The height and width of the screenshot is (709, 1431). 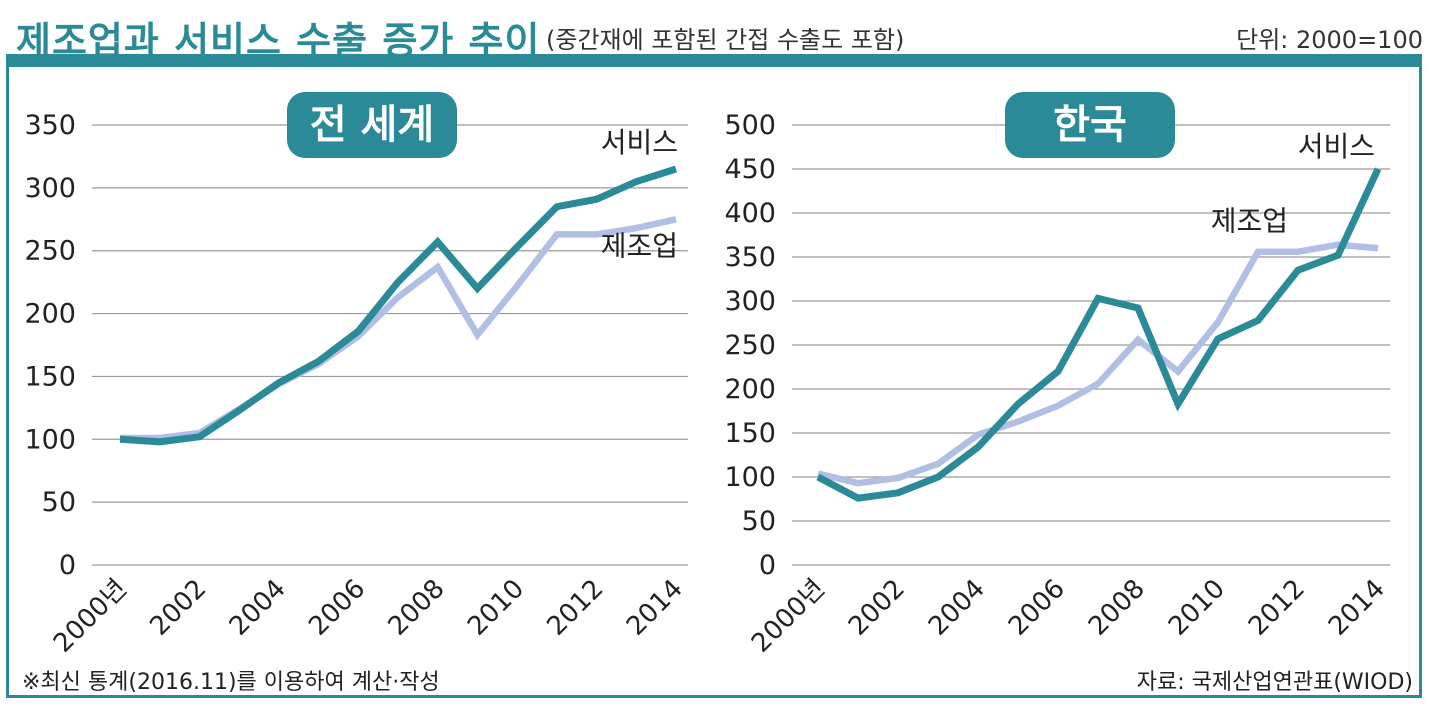 What do you see at coordinates (231, 682) in the screenshot?
I see `footnote: ※최신 통계(2016.11)를 이용하여 계산·작성` at bounding box center [231, 682].